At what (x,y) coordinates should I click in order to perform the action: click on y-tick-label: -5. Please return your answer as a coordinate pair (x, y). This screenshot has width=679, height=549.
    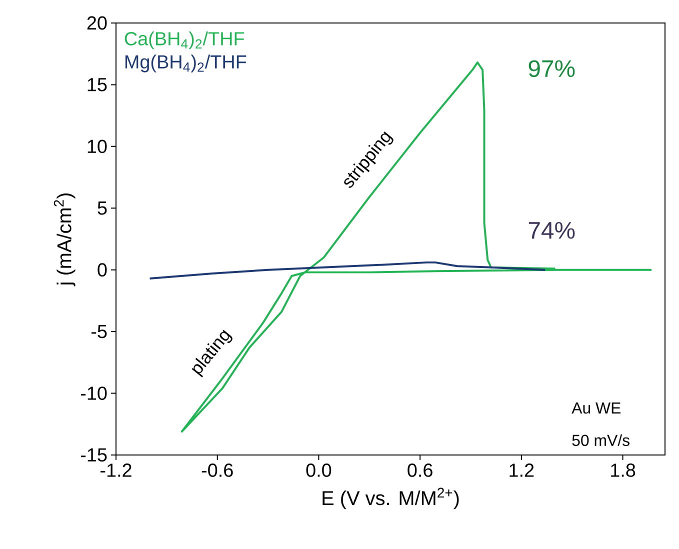
    Looking at the image, I should click on (99, 331).